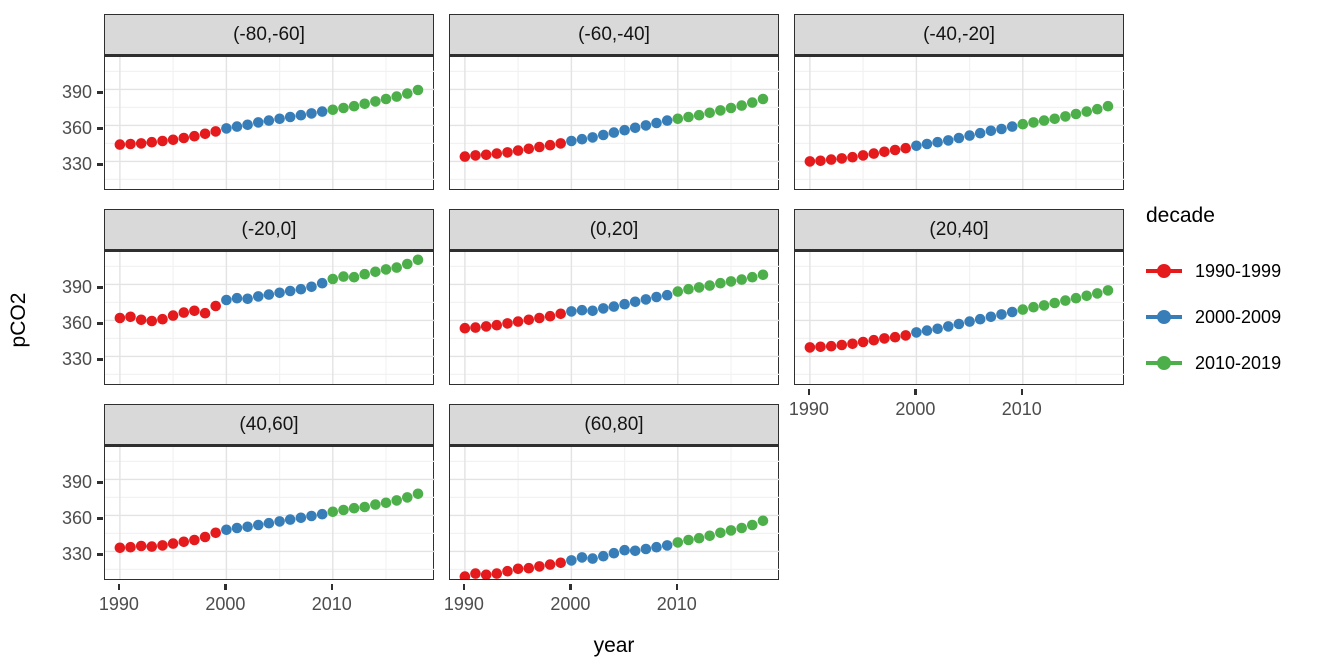  Describe the element at coordinates (614, 102) in the screenshot. I see `facet: (-60,-40]` at that location.